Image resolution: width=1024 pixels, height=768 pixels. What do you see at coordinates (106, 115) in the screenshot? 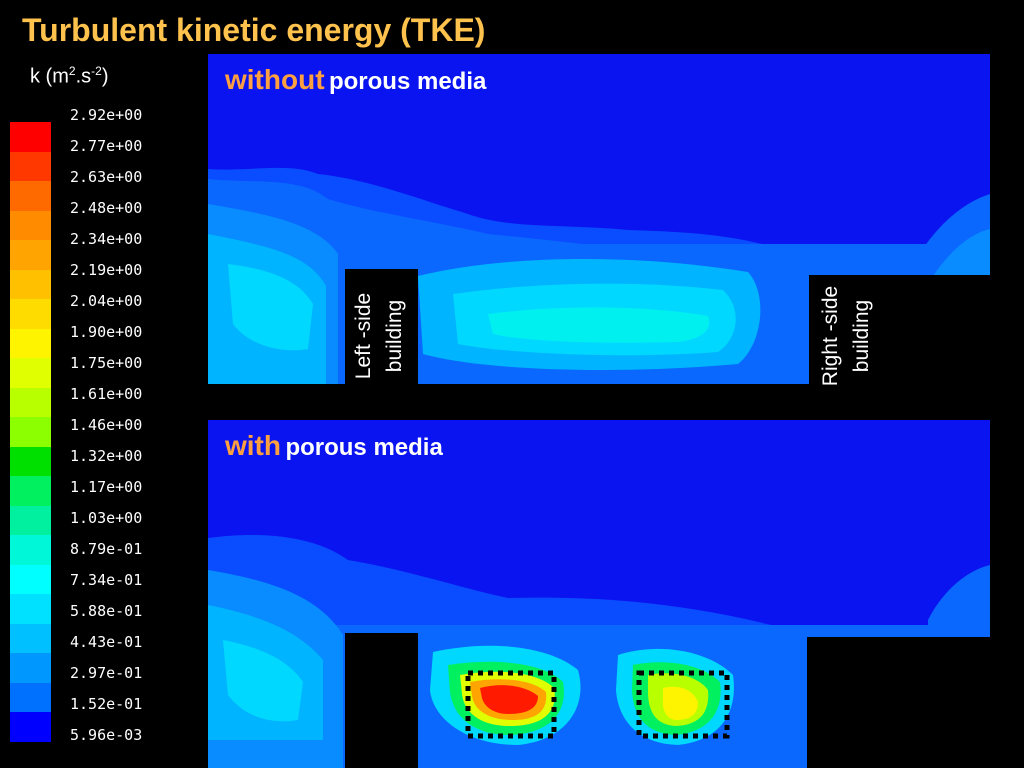
I see `colorbar-tick-label: 2.92e+00` at bounding box center [106, 115].